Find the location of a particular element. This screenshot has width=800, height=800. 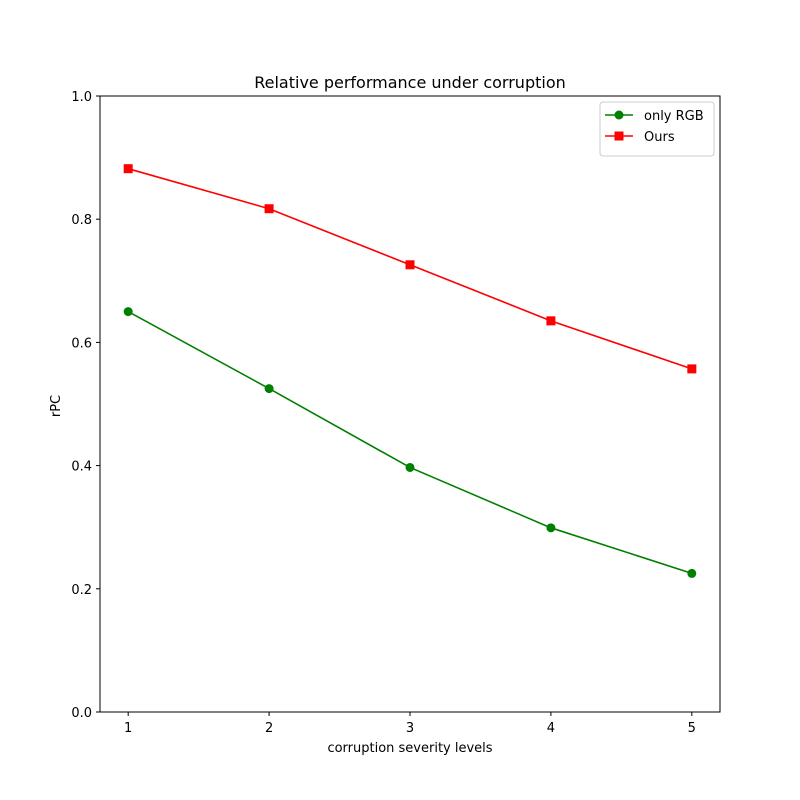

y-tick-label: 0.2 is located at coordinates (81, 590).